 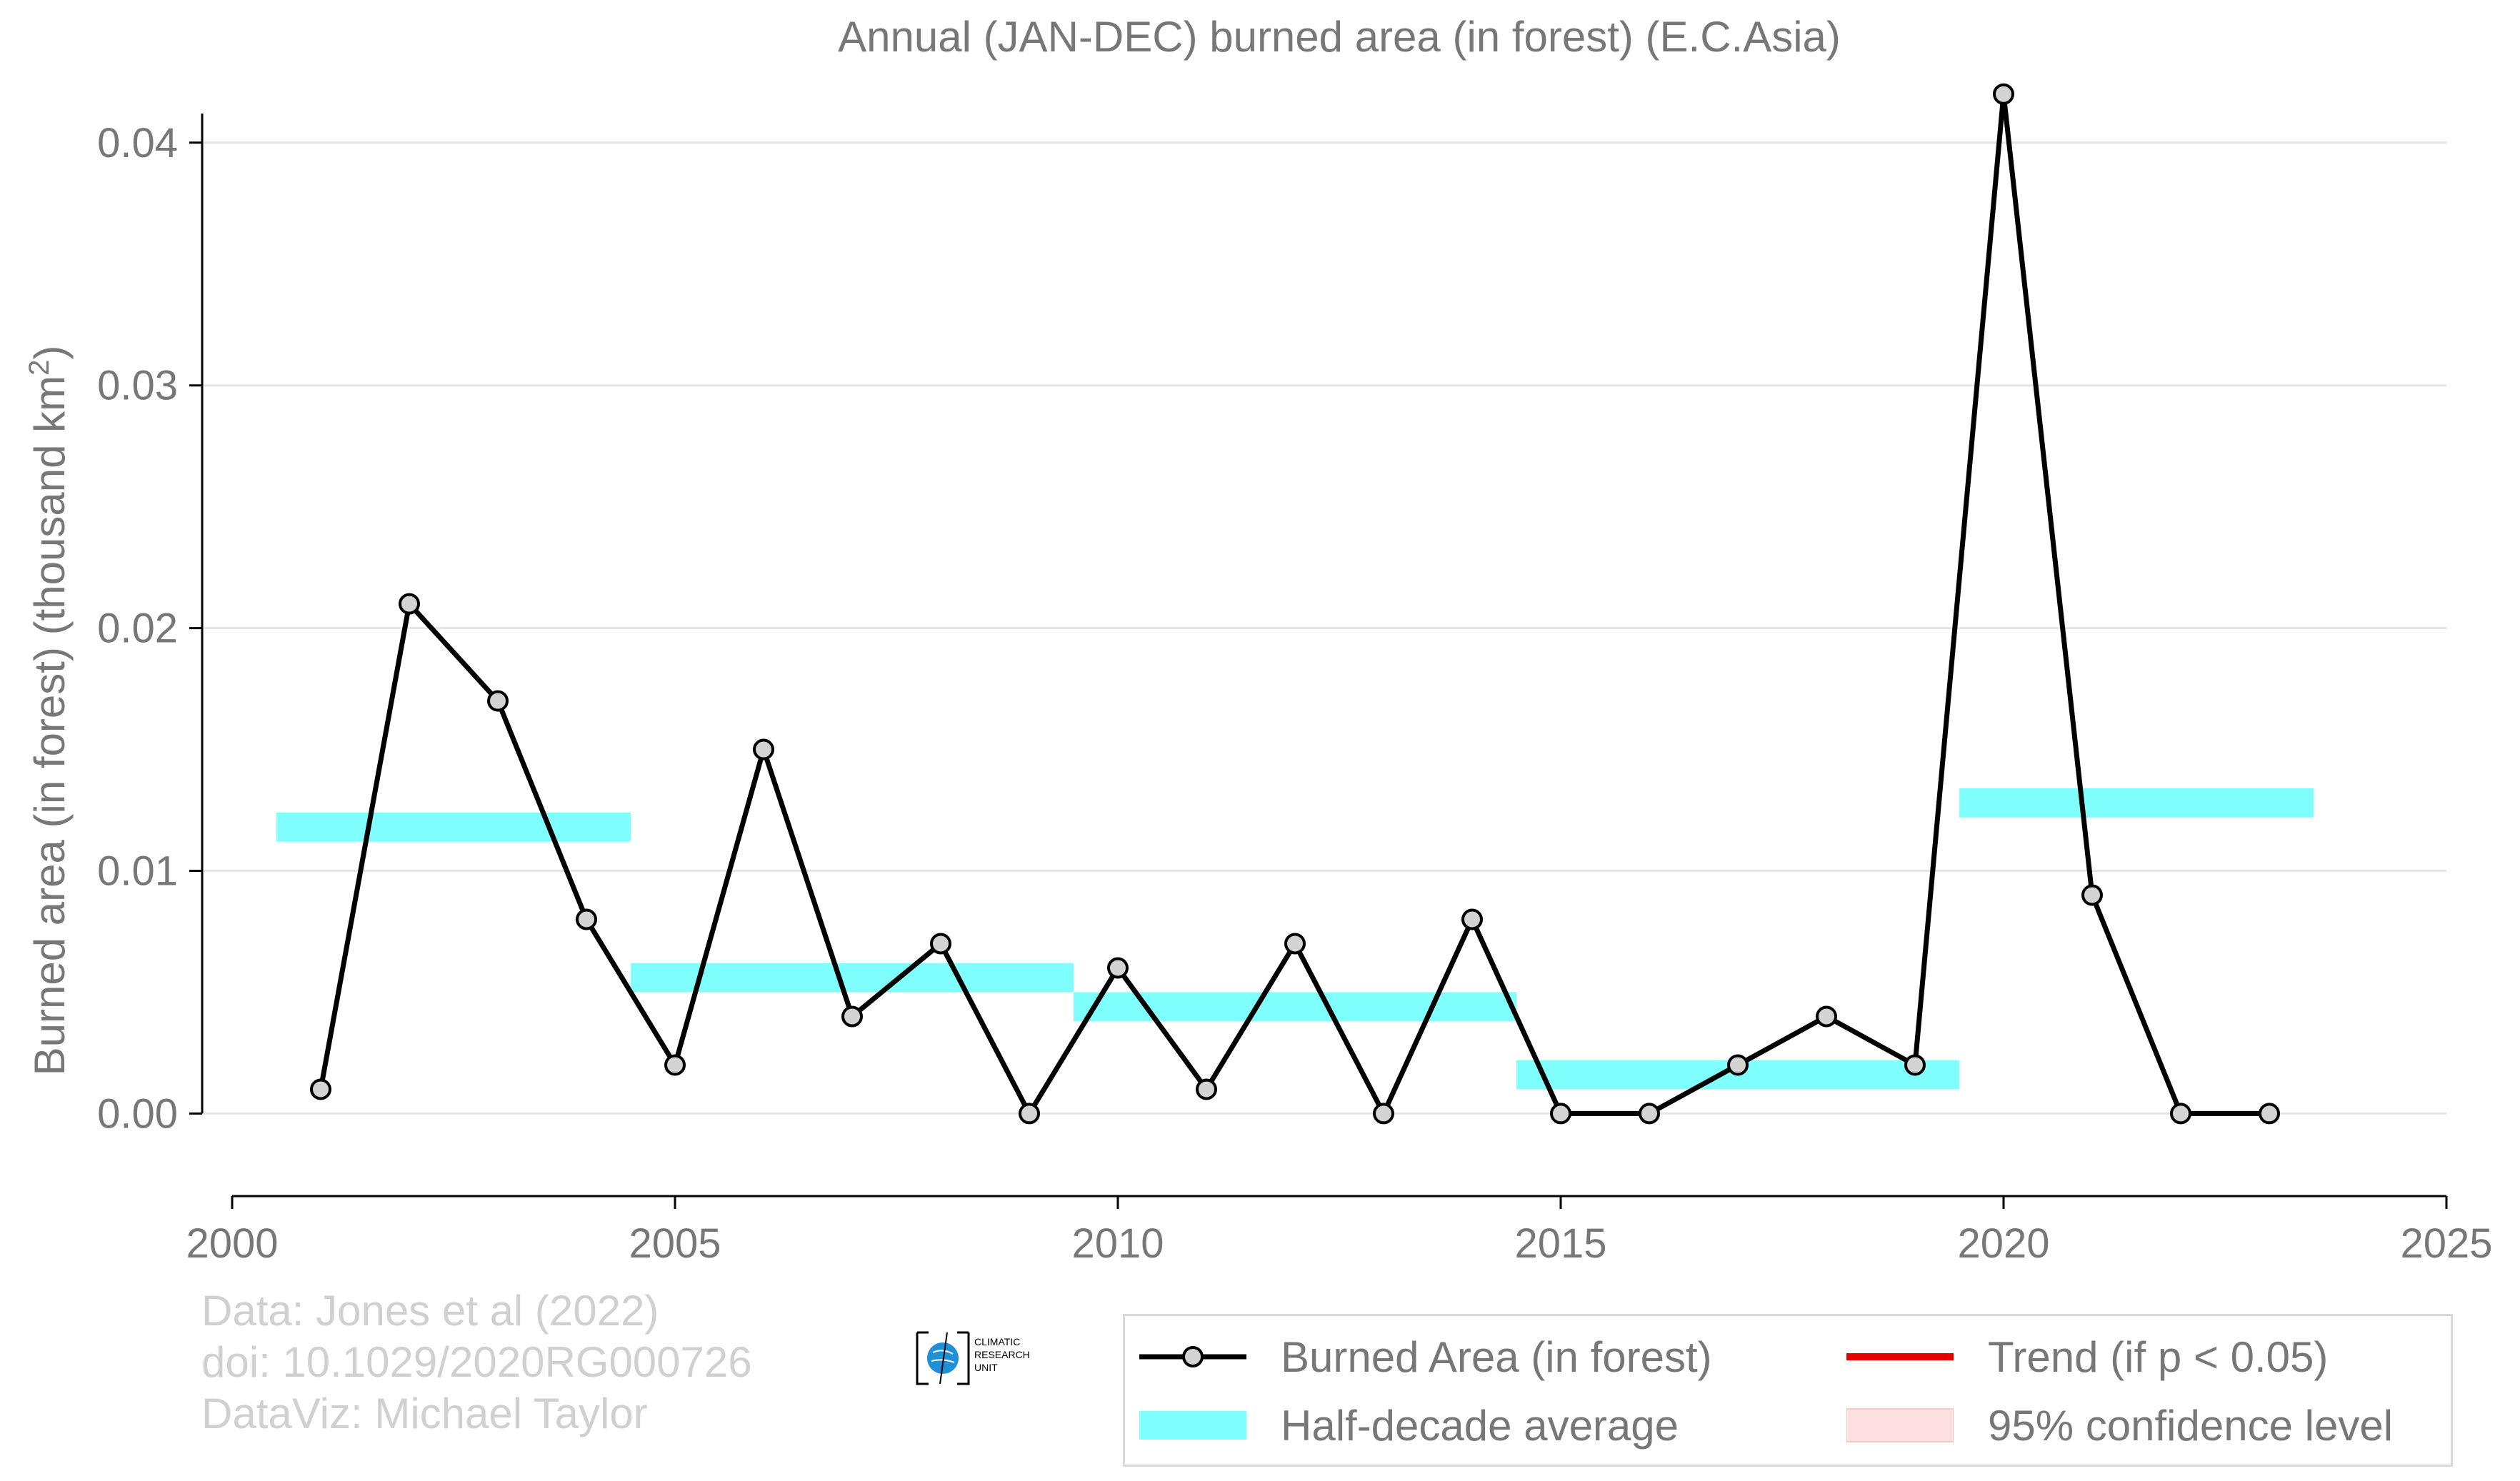 What do you see at coordinates (2446, 1244) in the screenshot?
I see `x-tick-label: 2025` at bounding box center [2446, 1244].